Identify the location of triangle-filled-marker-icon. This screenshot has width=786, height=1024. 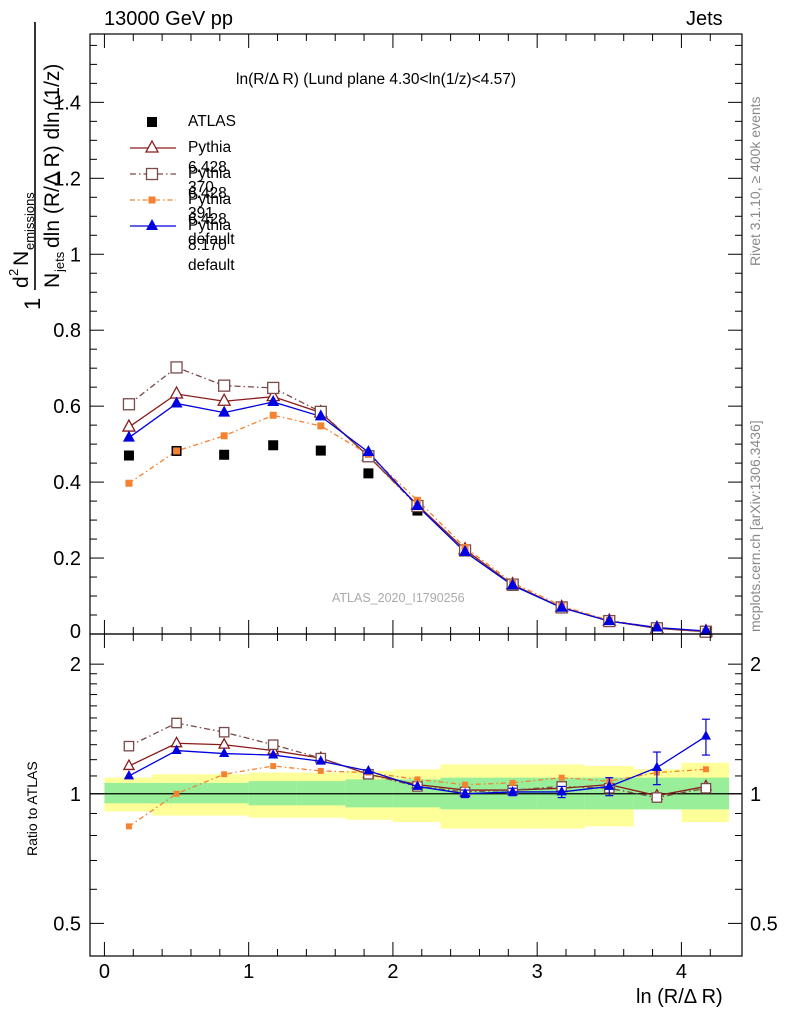
(153, 224).